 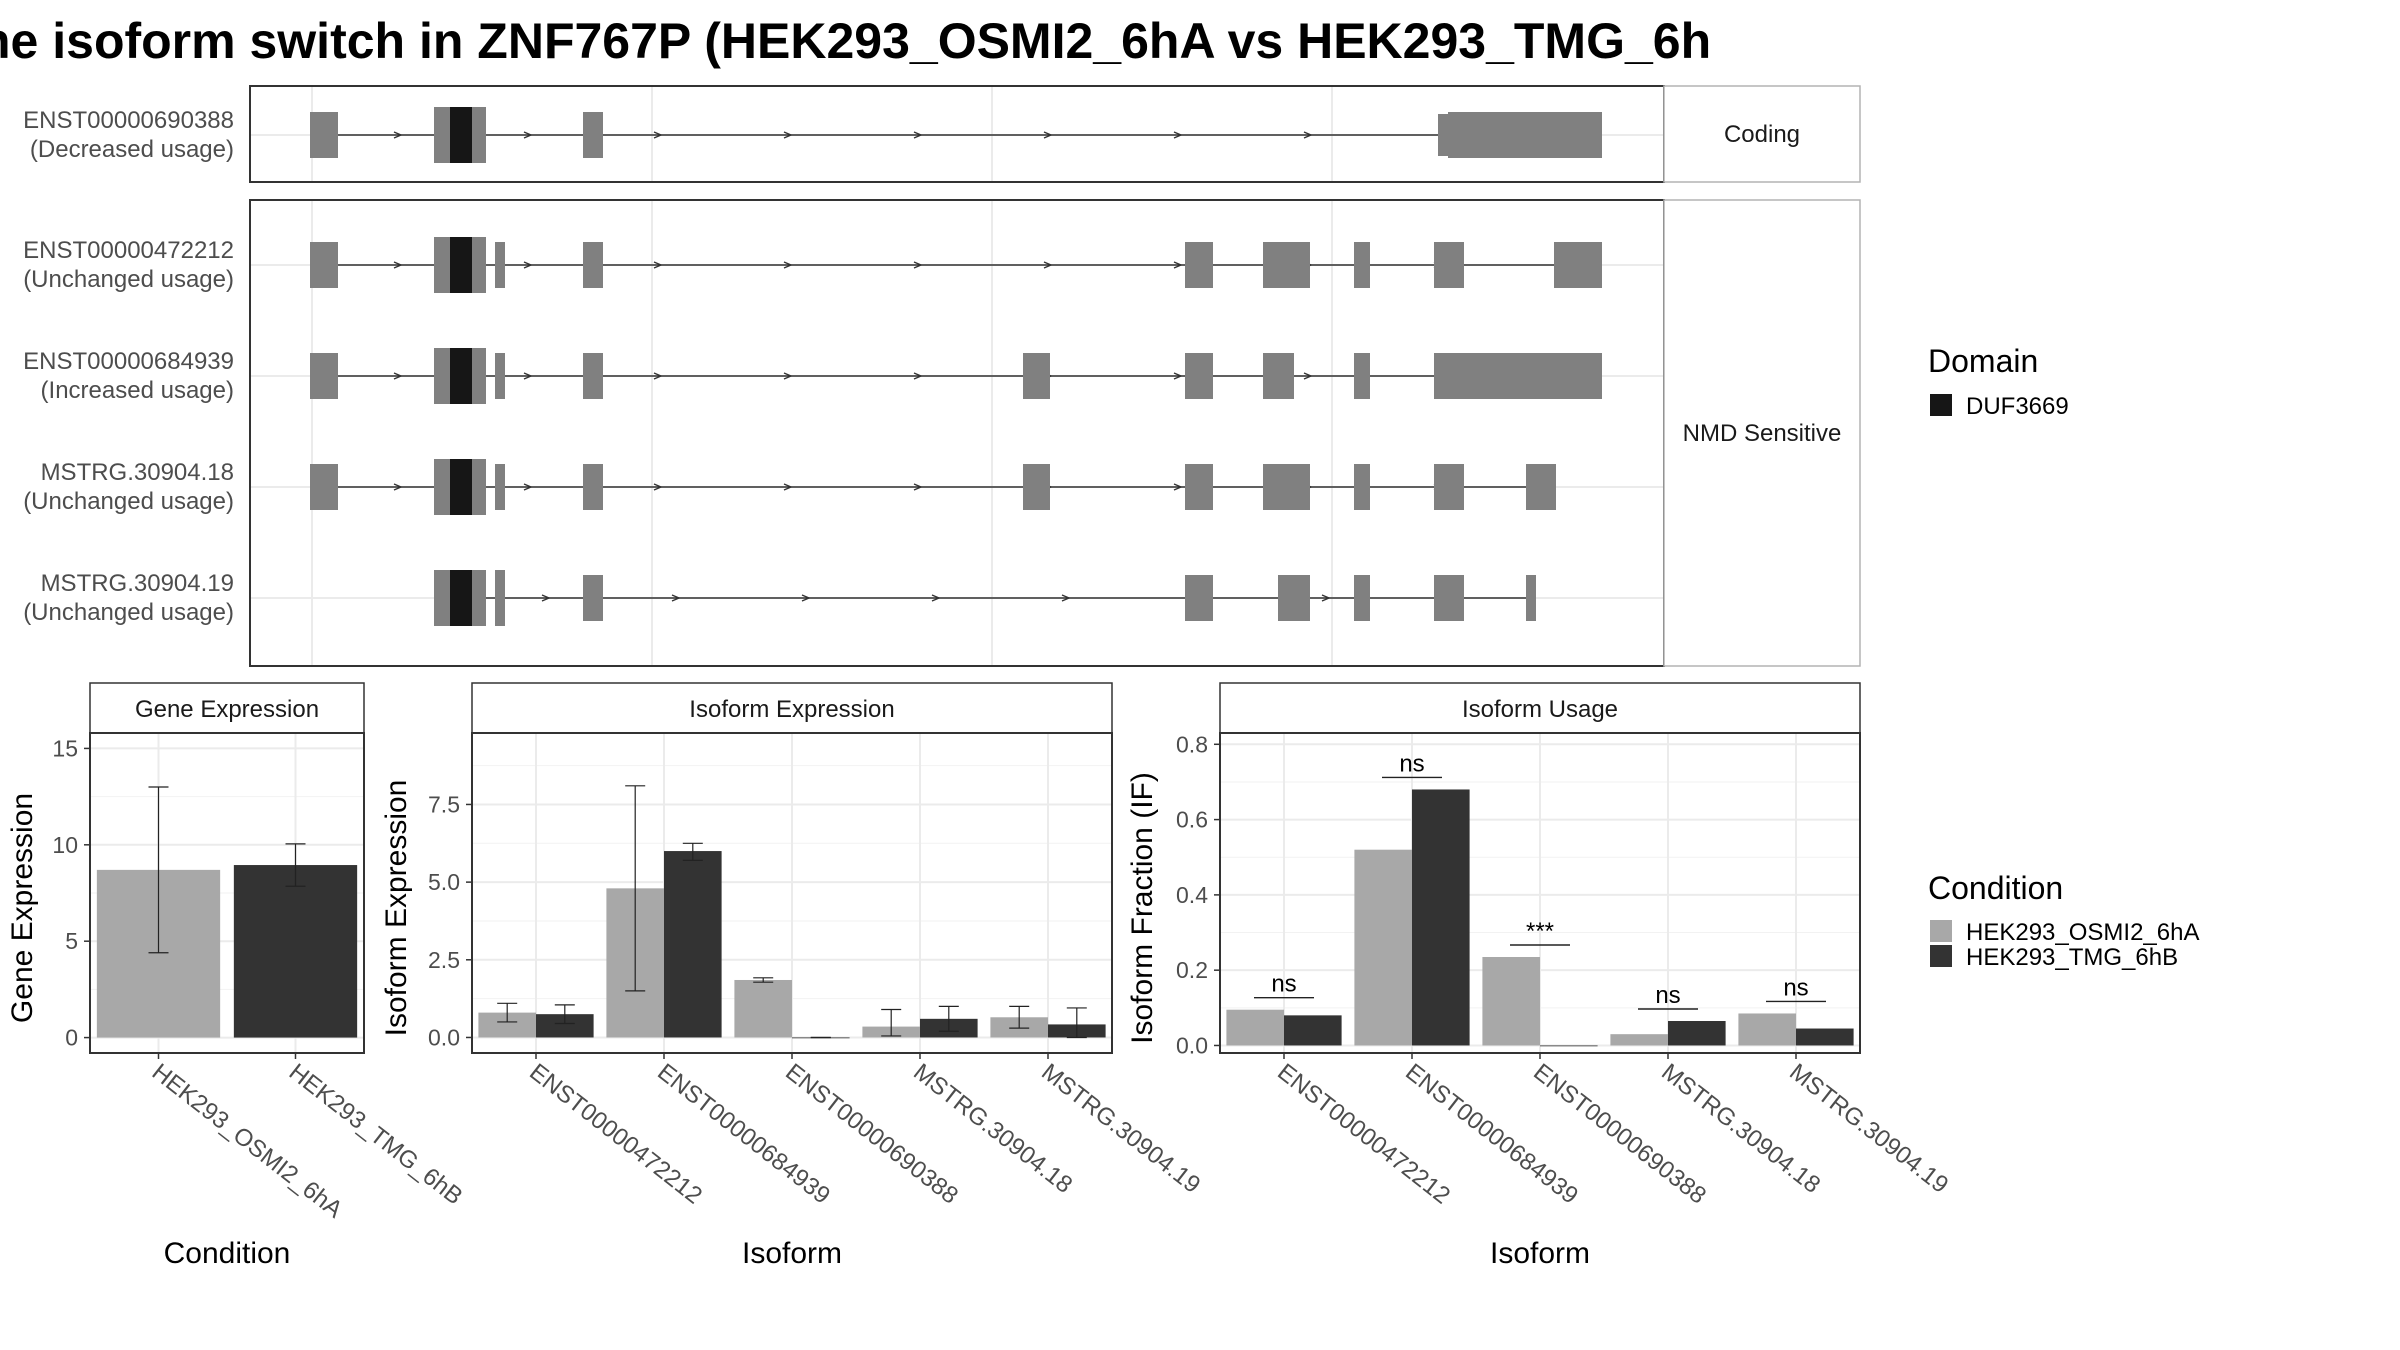 I want to click on panel-title: Isoform Usage, so click(x=1540, y=709).